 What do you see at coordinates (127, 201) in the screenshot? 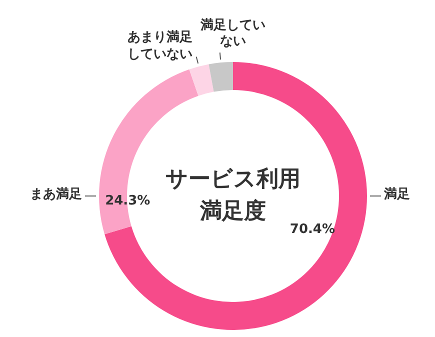
I see `data-label: 24.3%` at bounding box center [127, 201].